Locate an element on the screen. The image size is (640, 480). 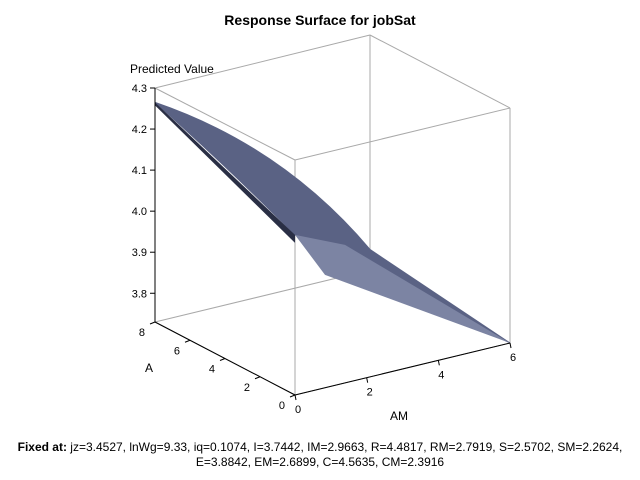
y-axis: 0 2 4 6 8 is located at coordinates (217, 366).